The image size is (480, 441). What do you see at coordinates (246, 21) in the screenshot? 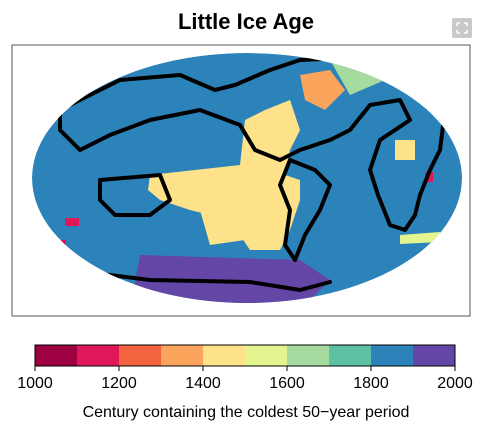
I see `map-title: Little Ice Age` at bounding box center [246, 21].